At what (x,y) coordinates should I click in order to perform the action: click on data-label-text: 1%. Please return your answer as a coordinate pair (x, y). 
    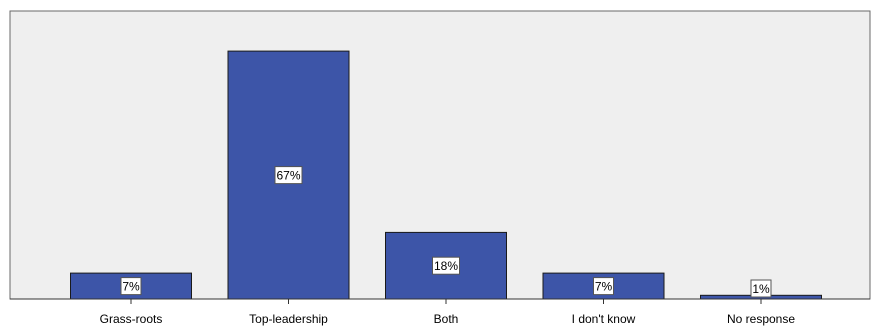
    Looking at the image, I should click on (761, 289).